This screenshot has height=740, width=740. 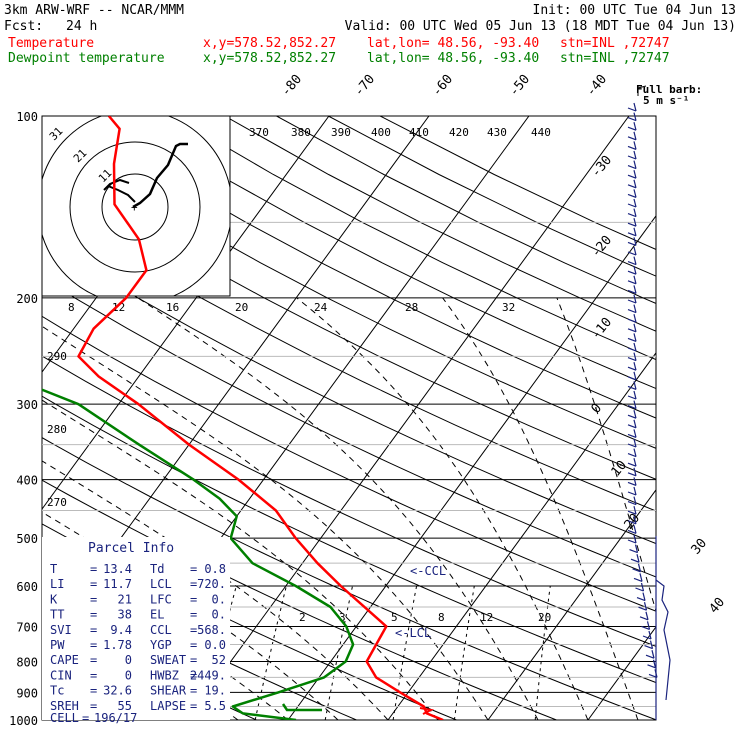 I want to click on isotherm-label: -30, so click(x=602, y=167).